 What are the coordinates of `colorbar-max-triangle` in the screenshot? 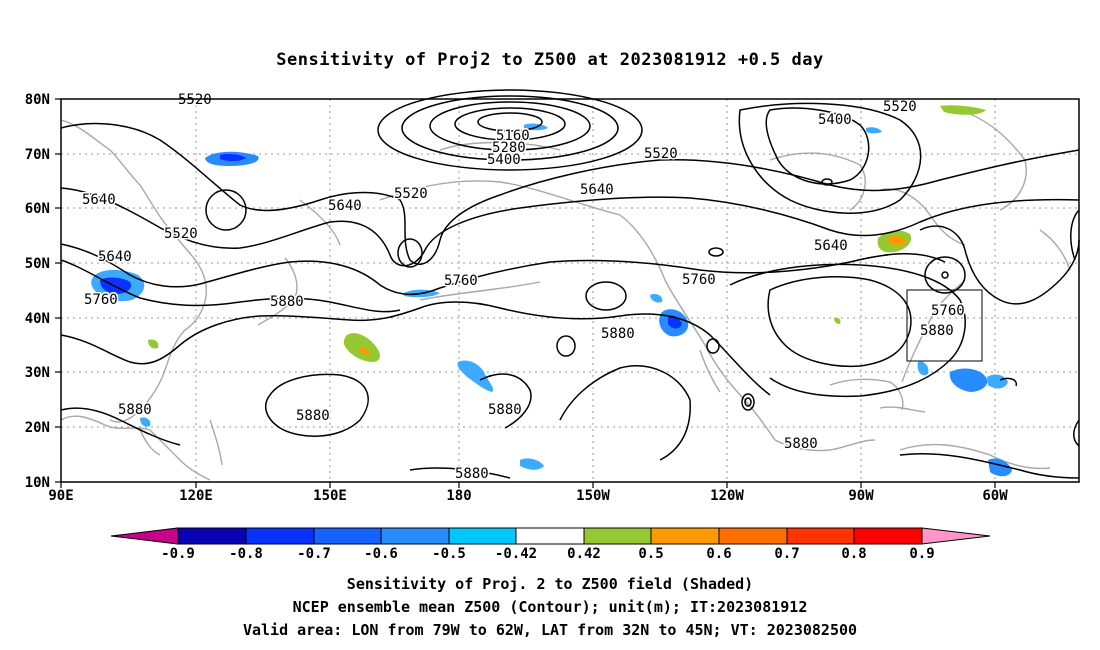 It's located at (956, 536).